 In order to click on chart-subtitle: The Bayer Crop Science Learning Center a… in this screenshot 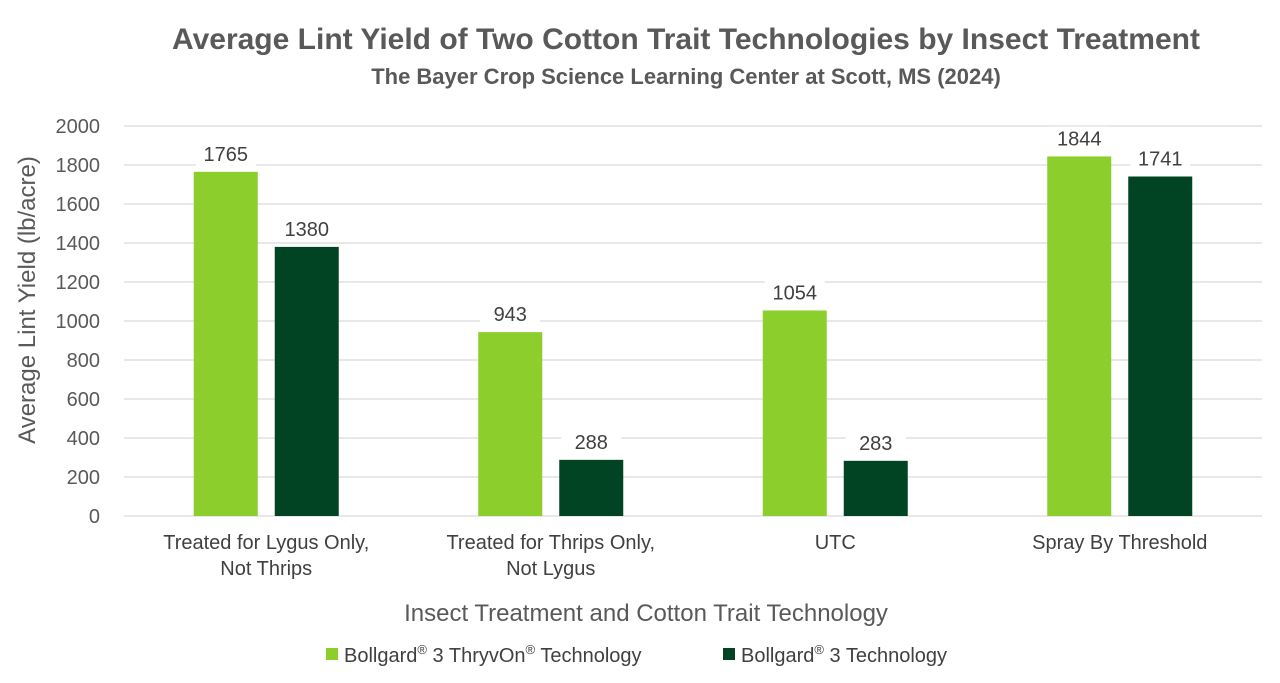, I will do `click(686, 76)`.